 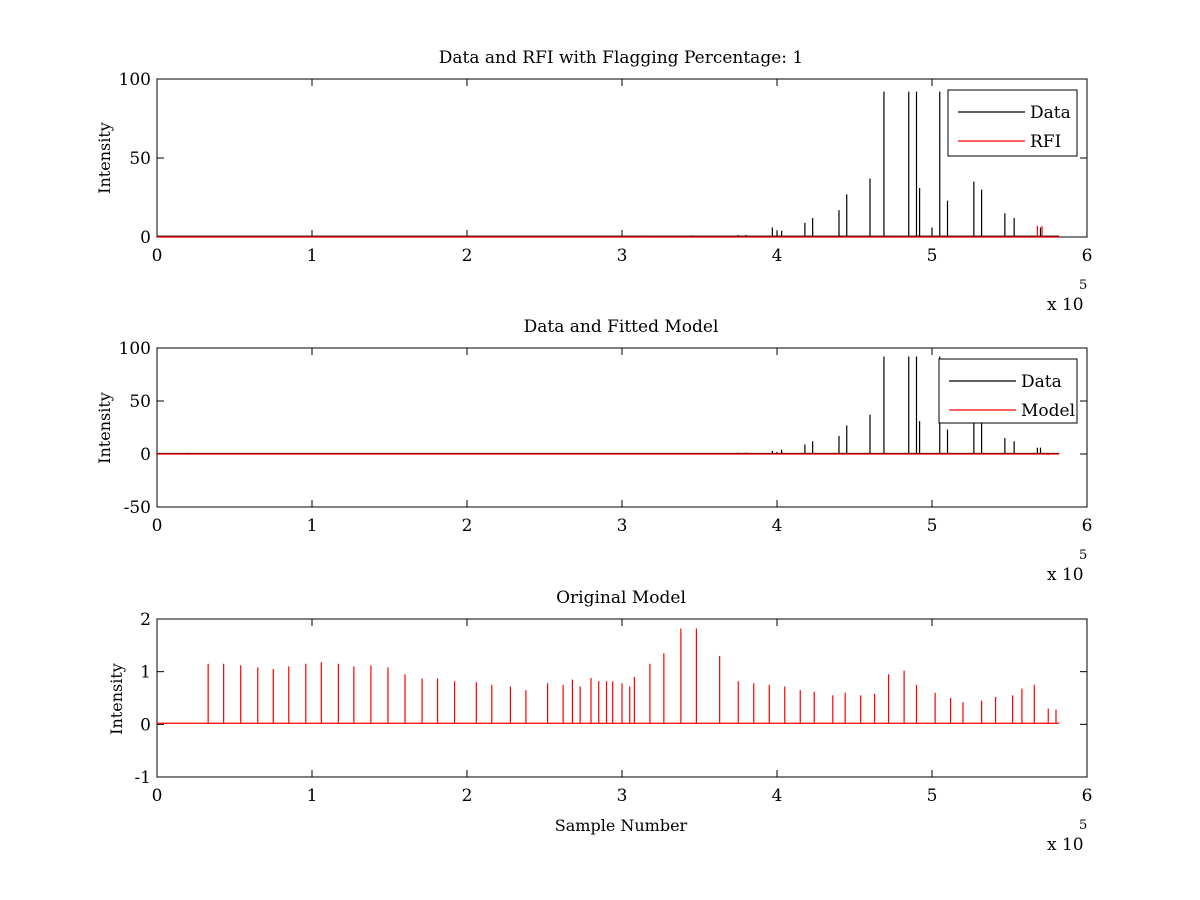 What do you see at coordinates (608, 231) in the screenshot?
I see `series-rfi` at bounding box center [608, 231].